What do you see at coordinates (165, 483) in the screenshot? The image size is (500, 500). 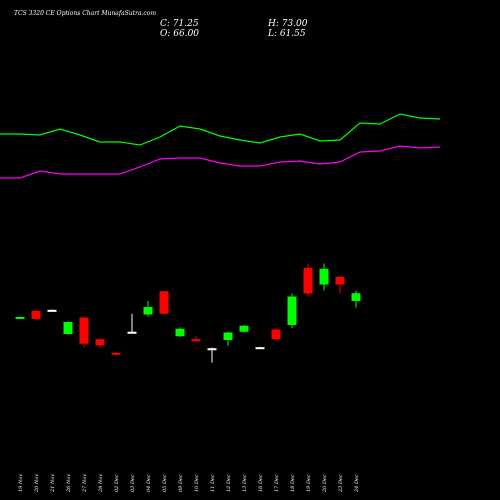 I see `x-tick-label: 05 Dec` at bounding box center [165, 483].